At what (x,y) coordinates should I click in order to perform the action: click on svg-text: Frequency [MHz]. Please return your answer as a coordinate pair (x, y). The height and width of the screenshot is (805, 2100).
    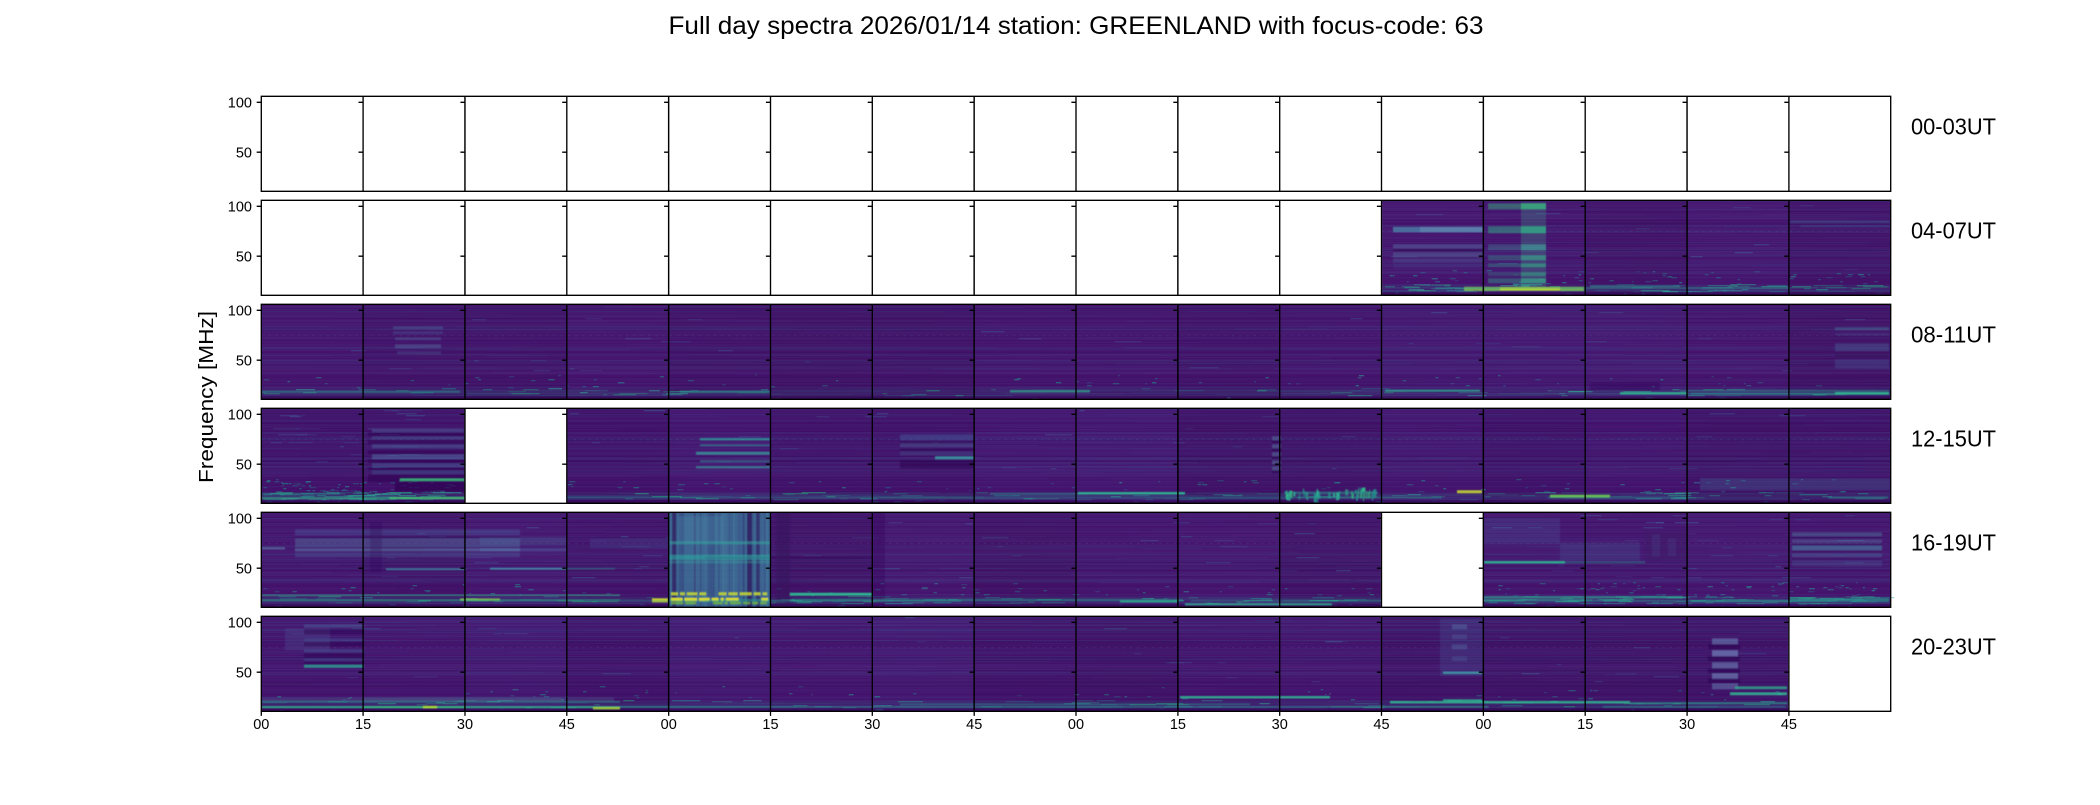
    Looking at the image, I should click on (206, 397).